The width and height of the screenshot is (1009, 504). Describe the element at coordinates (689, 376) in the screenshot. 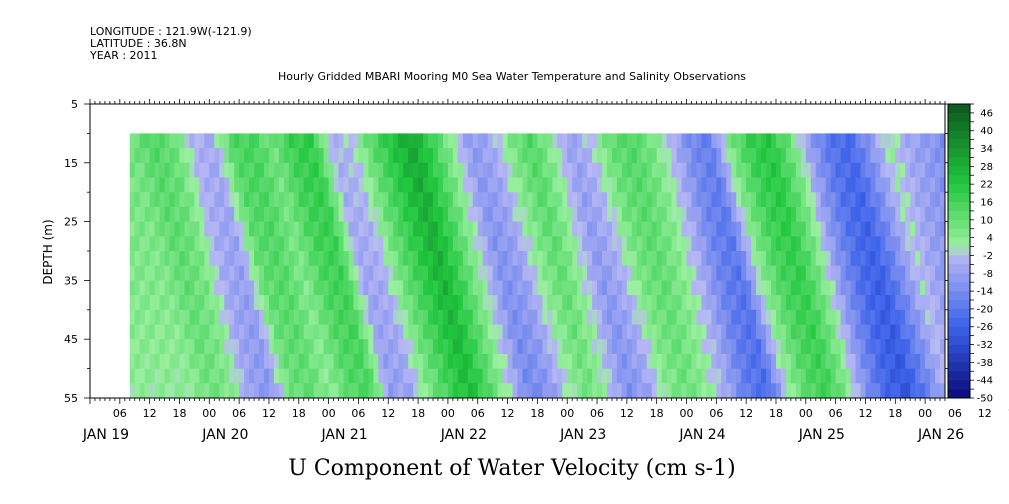

I see `heatmap-cell-2032` at that location.